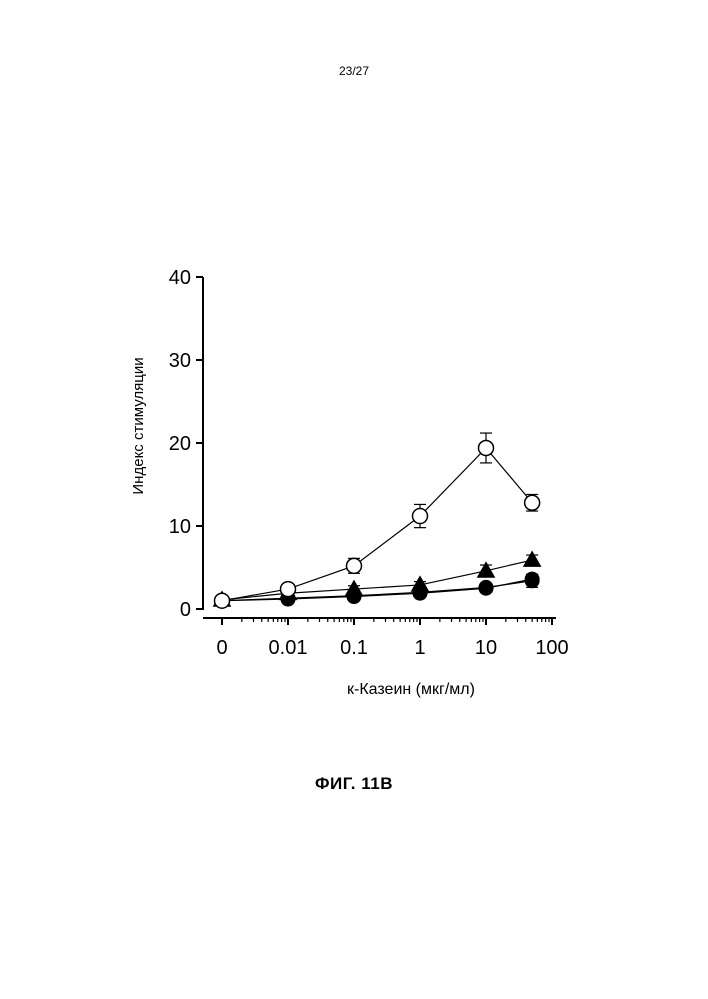 The image size is (708, 999). I want to click on x-tick-label: 0.01, so click(288, 648).